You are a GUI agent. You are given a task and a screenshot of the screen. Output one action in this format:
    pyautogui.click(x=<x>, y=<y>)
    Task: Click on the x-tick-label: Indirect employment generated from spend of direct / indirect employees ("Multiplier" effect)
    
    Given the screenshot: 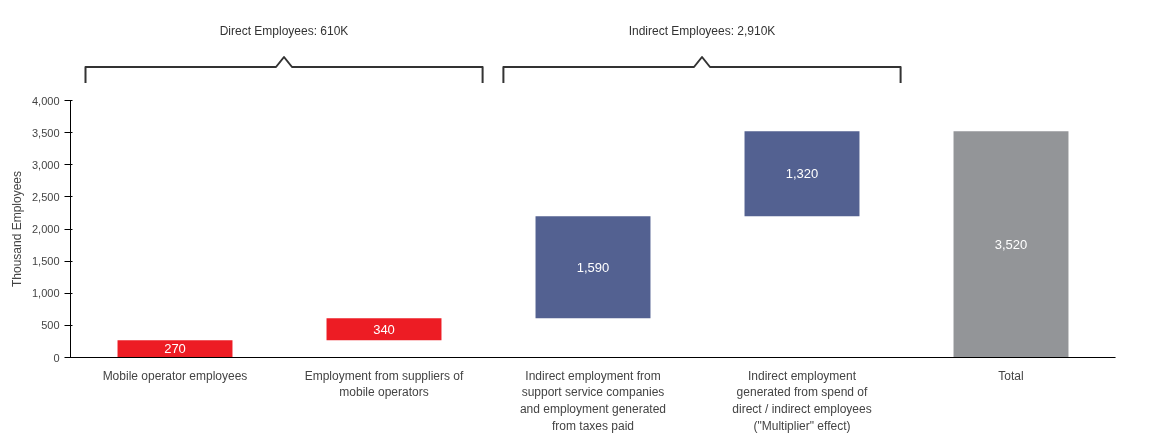 What is the action you would take?
    pyautogui.click(x=802, y=400)
    